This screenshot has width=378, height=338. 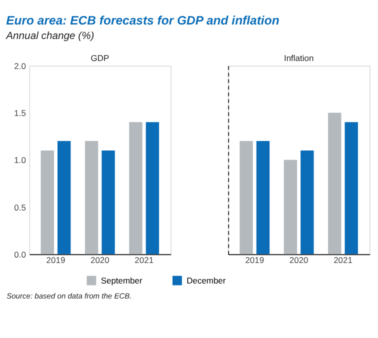 What do you see at coordinates (20, 113) in the screenshot?
I see `y-tick-label: 1.5` at bounding box center [20, 113].